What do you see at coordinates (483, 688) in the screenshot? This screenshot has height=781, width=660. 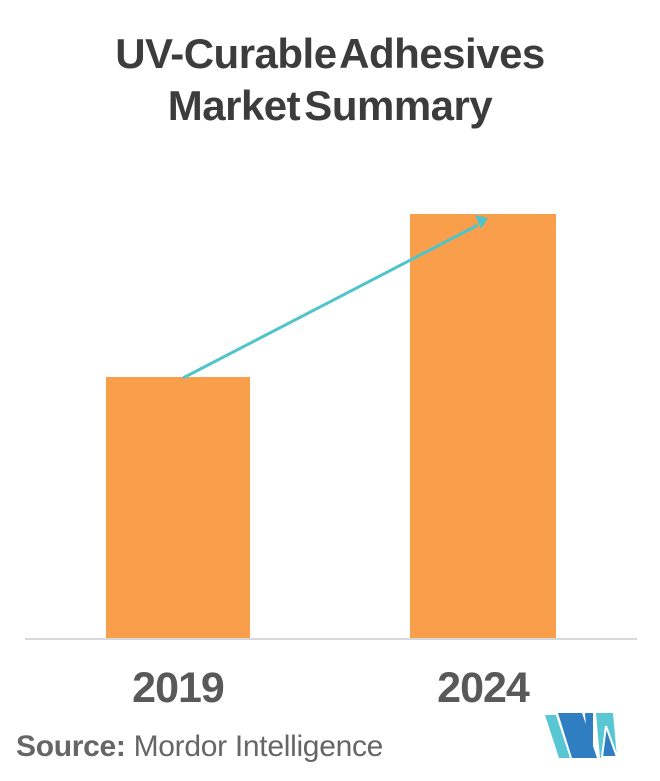 I see `x-label-2024: 2024` at bounding box center [483, 688].